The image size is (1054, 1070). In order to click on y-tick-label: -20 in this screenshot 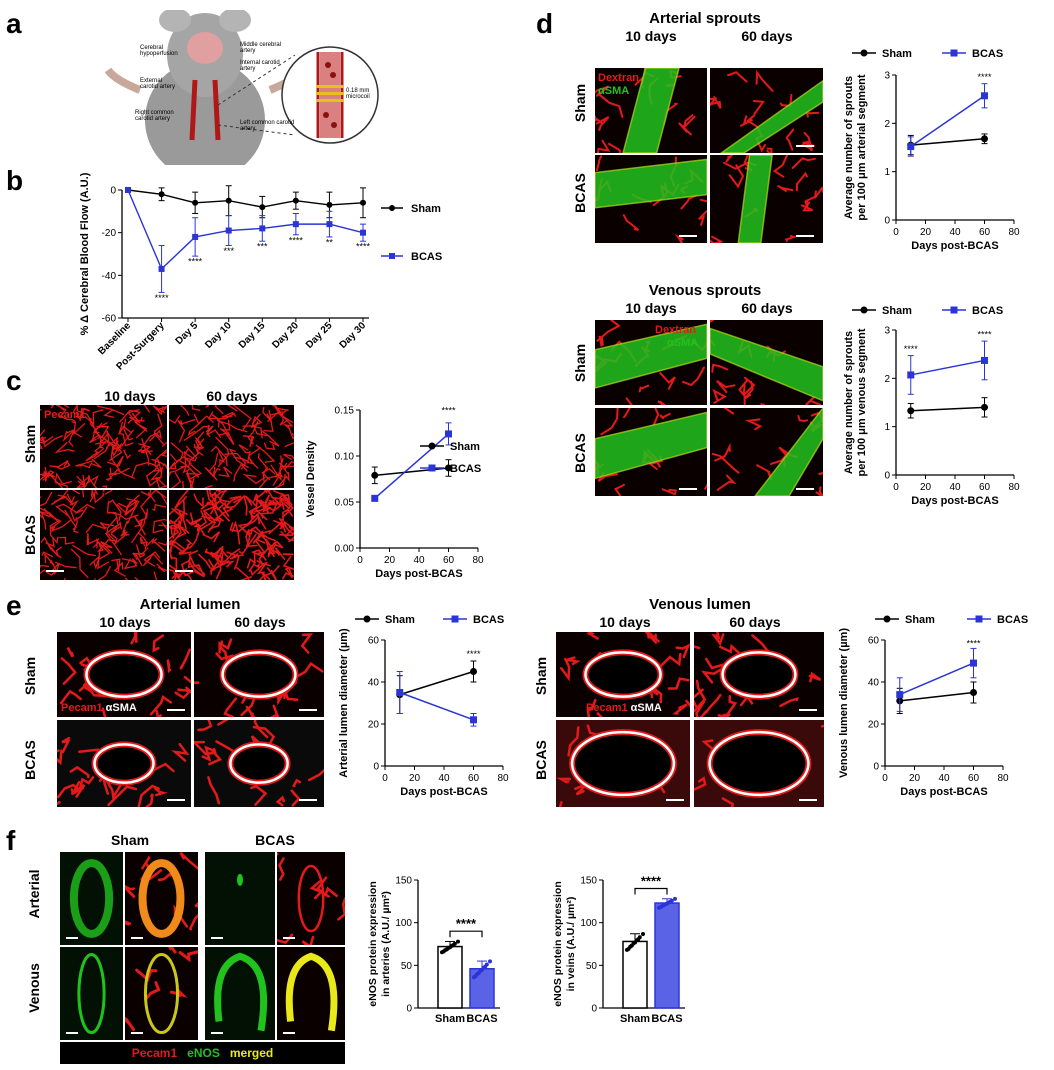, I will do `click(109, 233)`.